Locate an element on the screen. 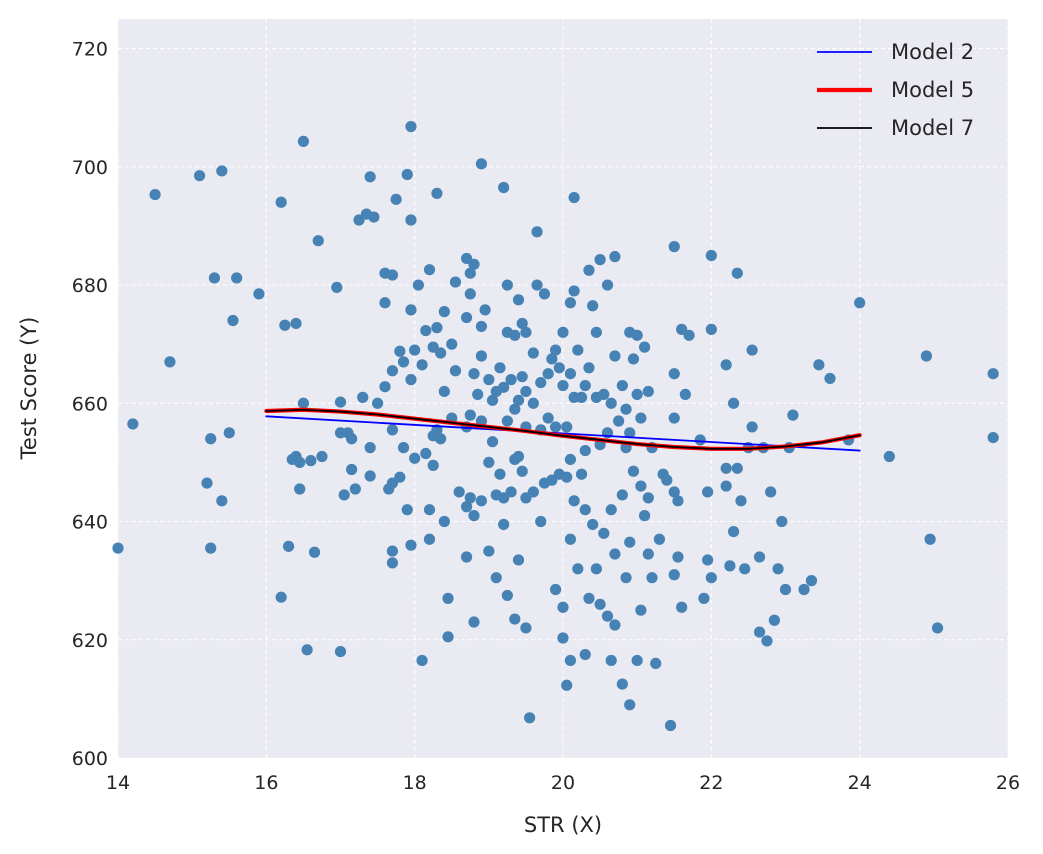 The height and width of the screenshot is (854, 1043). y-axis-label: Test Score (Y) is located at coordinates (29, 389).